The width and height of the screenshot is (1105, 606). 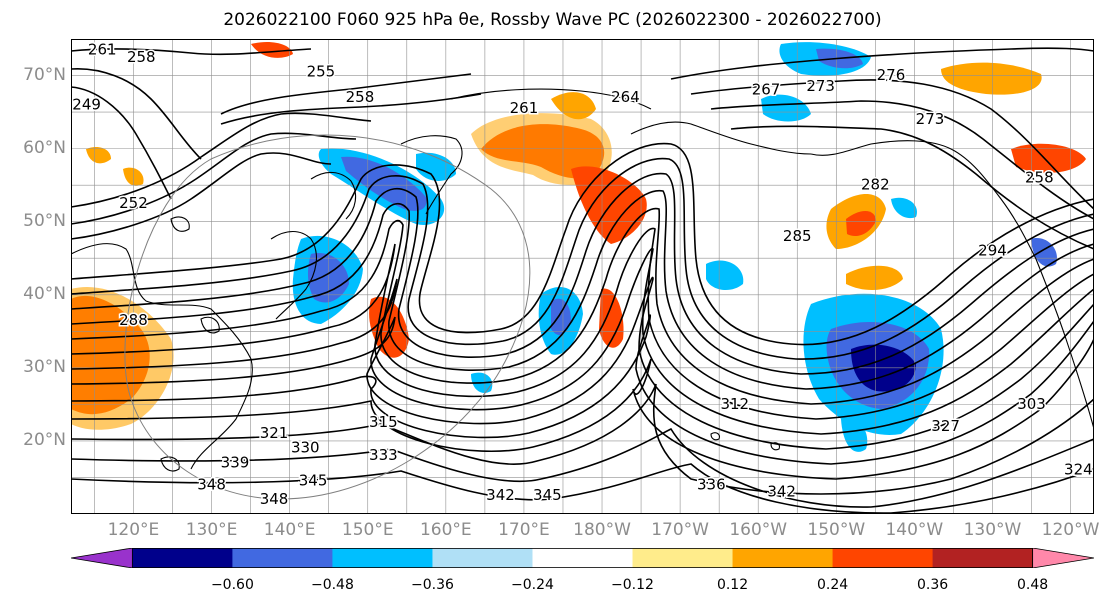 I want to click on lon-tick-label: 150°E, so click(x=367, y=530).